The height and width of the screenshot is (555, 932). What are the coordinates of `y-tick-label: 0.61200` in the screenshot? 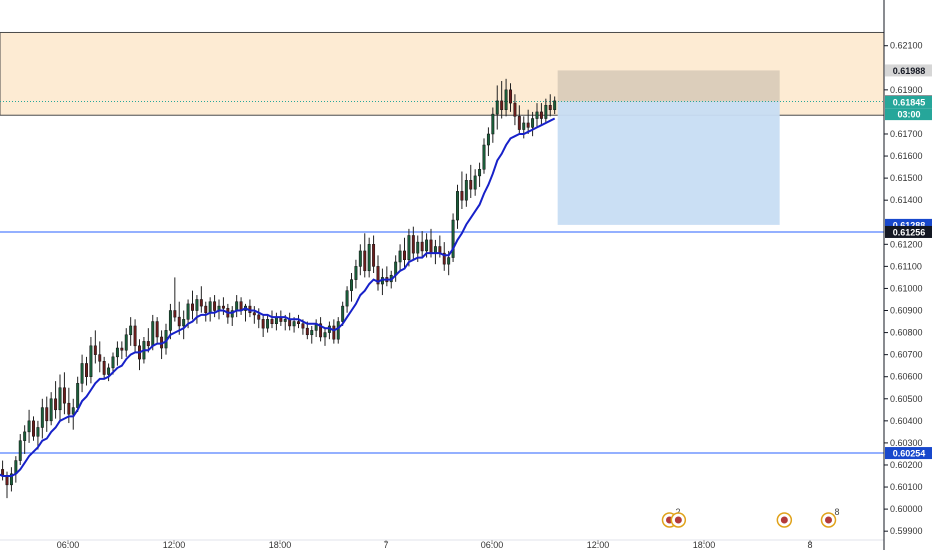 It's located at (906, 244).